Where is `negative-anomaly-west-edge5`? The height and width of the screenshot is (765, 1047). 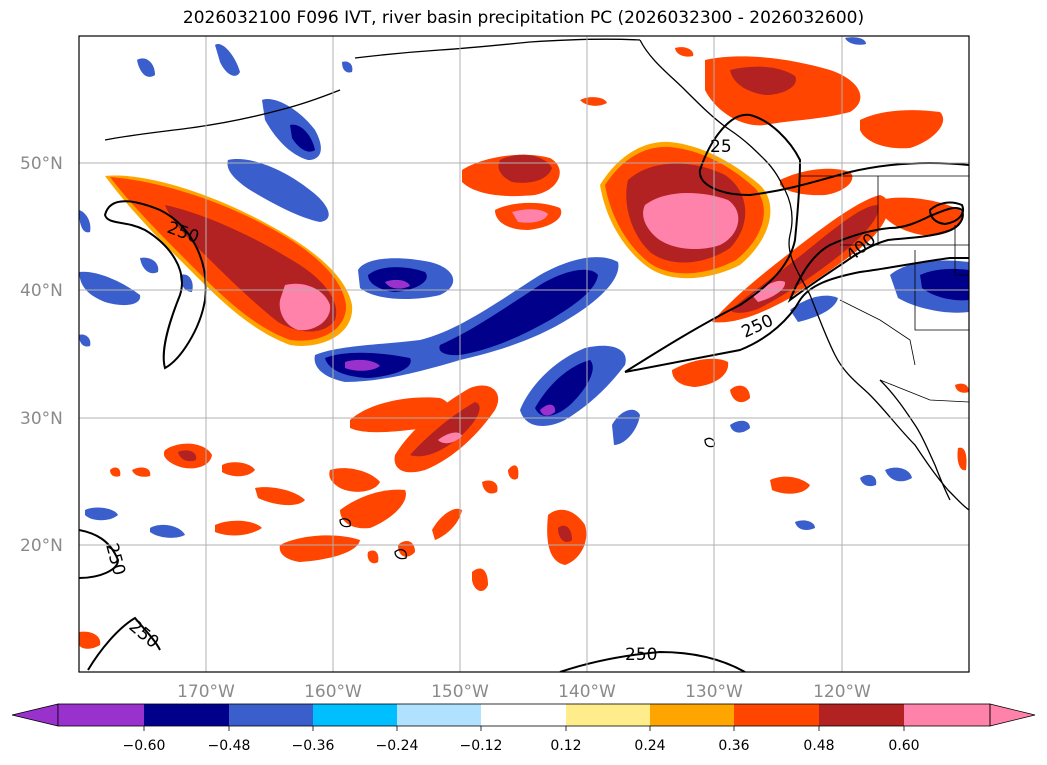 negative-anomaly-west-edge5 is located at coordinates (85, 340).